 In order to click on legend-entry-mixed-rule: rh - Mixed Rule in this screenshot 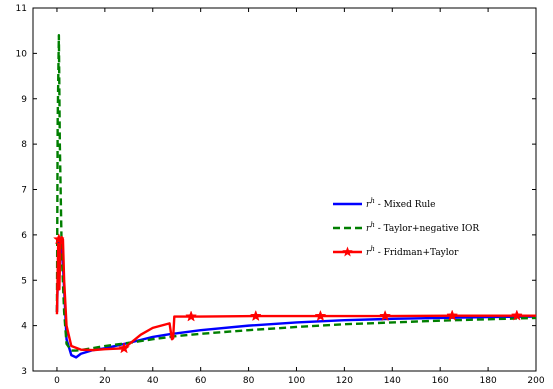, I will do `click(384, 203)`.